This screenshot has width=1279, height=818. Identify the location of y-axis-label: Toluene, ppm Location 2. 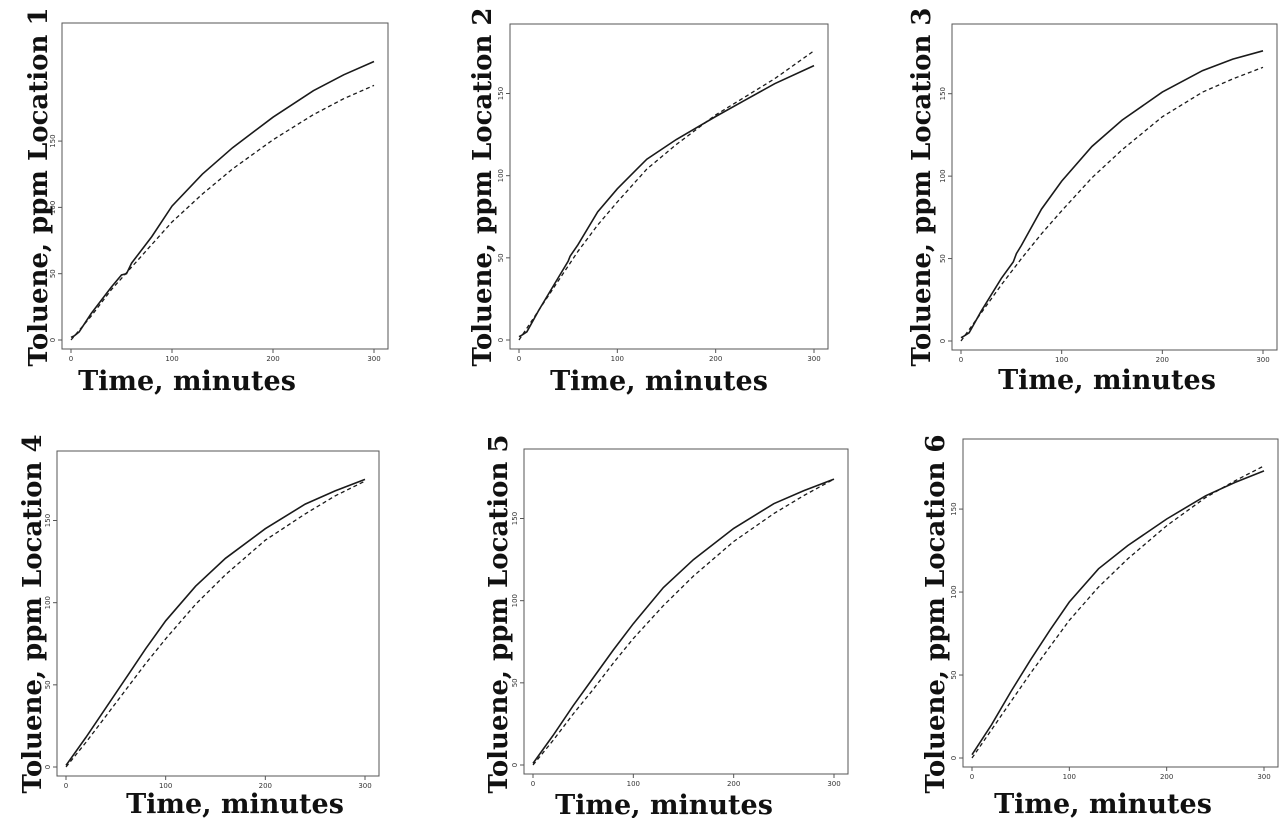
(483, 186).